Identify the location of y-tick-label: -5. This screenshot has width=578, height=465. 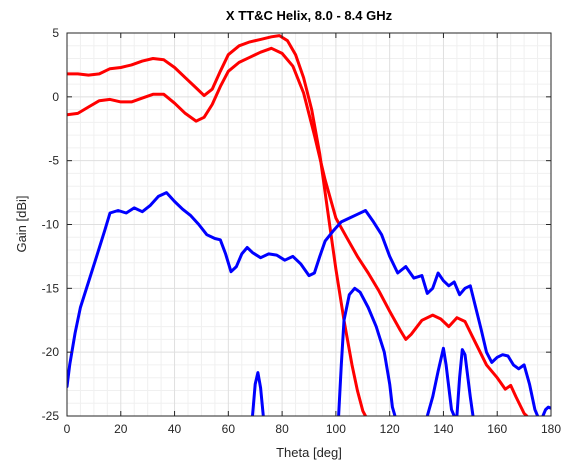
(53, 161).